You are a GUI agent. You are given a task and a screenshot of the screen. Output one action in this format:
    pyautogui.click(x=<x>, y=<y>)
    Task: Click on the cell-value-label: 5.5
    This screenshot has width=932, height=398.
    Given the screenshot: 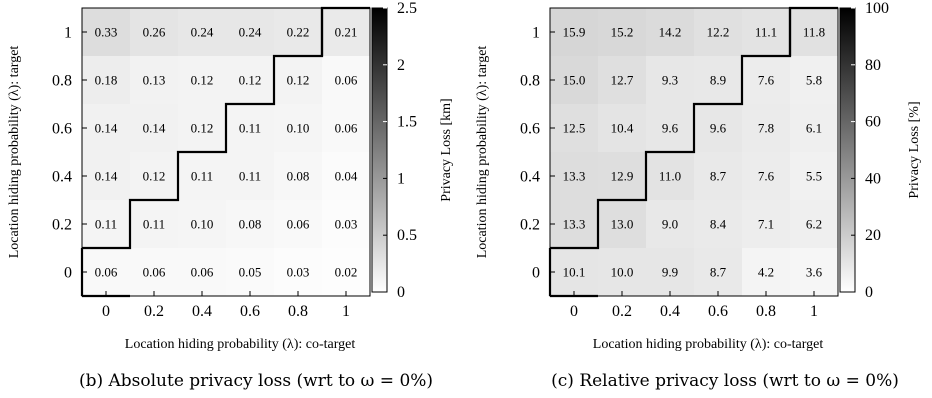 What is the action you would take?
    pyautogui.click(x=814, y=176)
    